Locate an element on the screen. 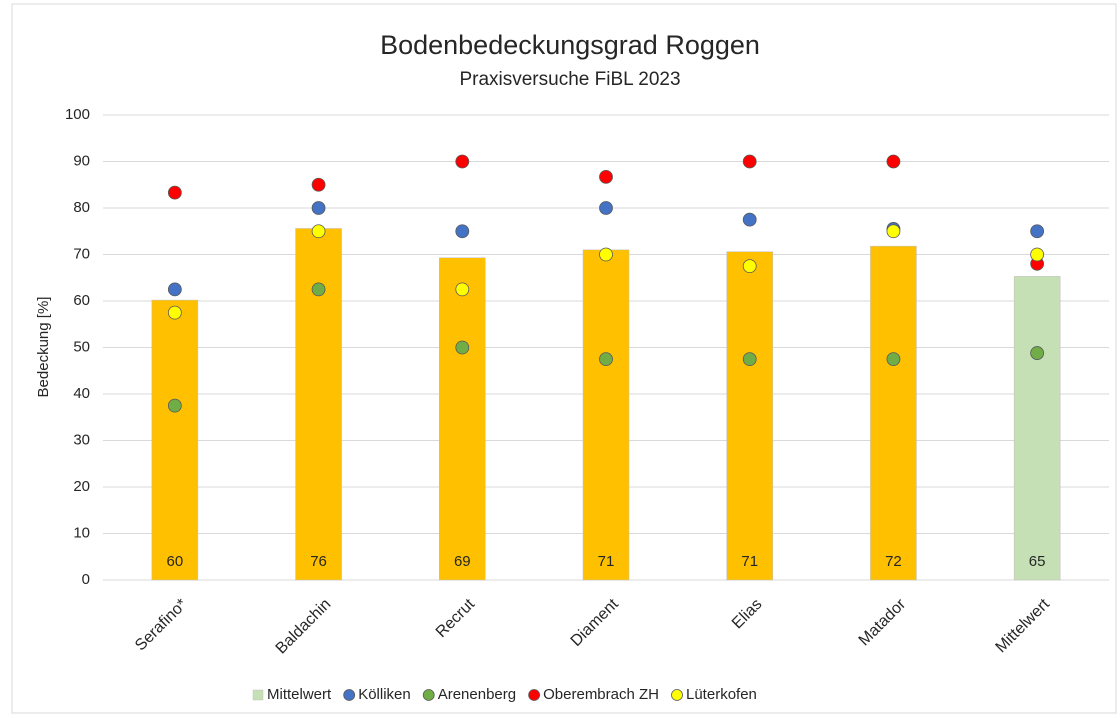  y-tick-label: 40 is located at coordinates (81, 393).